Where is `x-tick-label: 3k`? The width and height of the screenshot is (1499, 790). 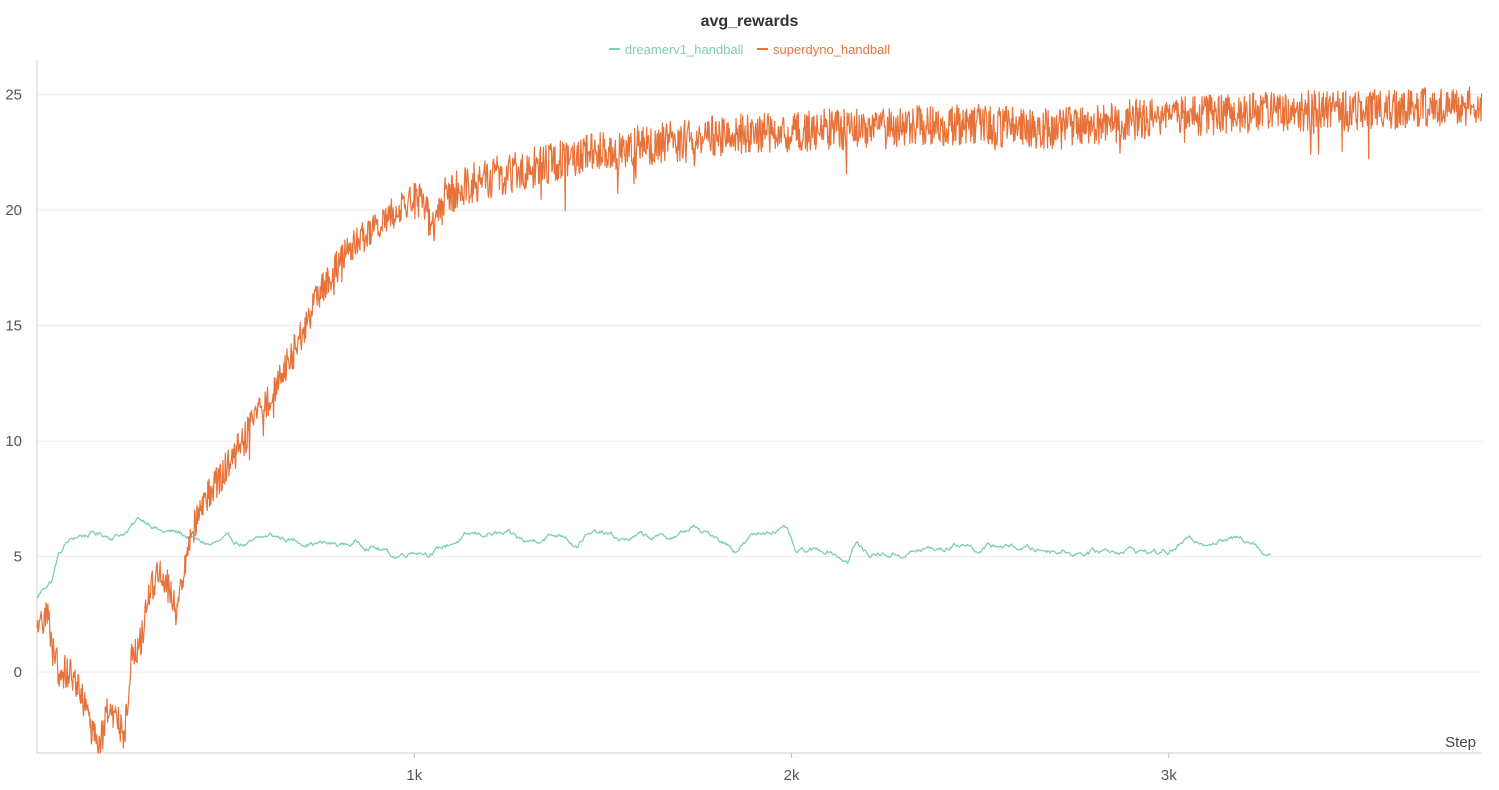 x-tick-label: 3k is located at coordinates (1169, 775).